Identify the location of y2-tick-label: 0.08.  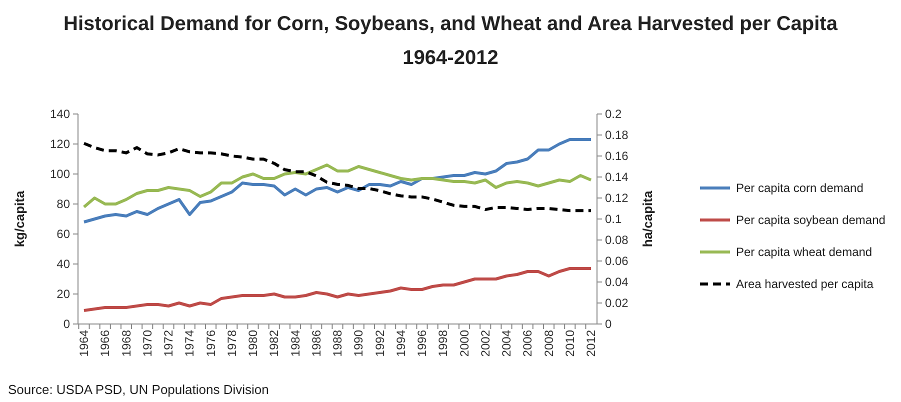
(617, 240).